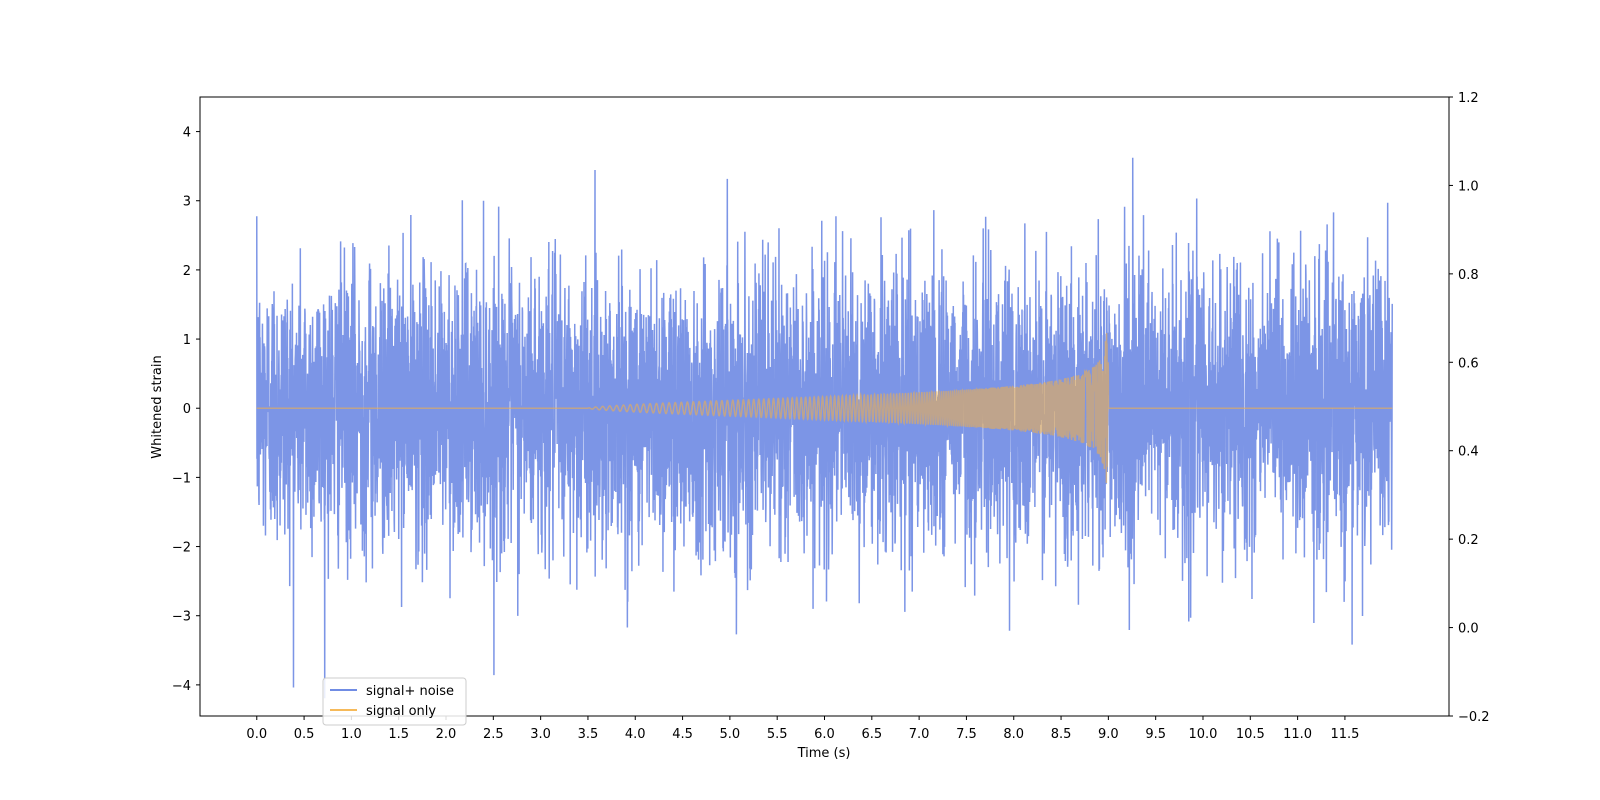 This screenshot has width=1600, height=800. What do you see at coordinates (1013, 734) in the screenshot?
I see `x-tick-label: 8.0` at bounding box center [1013, 734].